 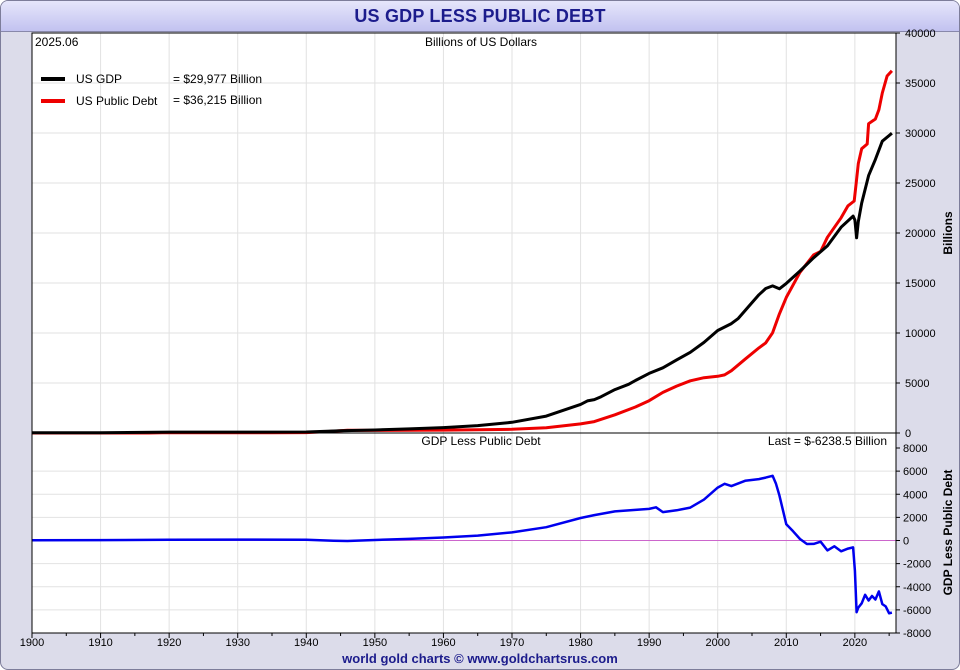 What do you see at coordinates (917, 588) in the screenshot?
I see `y-tick-label: -4000` at bounding box center [917, 588].